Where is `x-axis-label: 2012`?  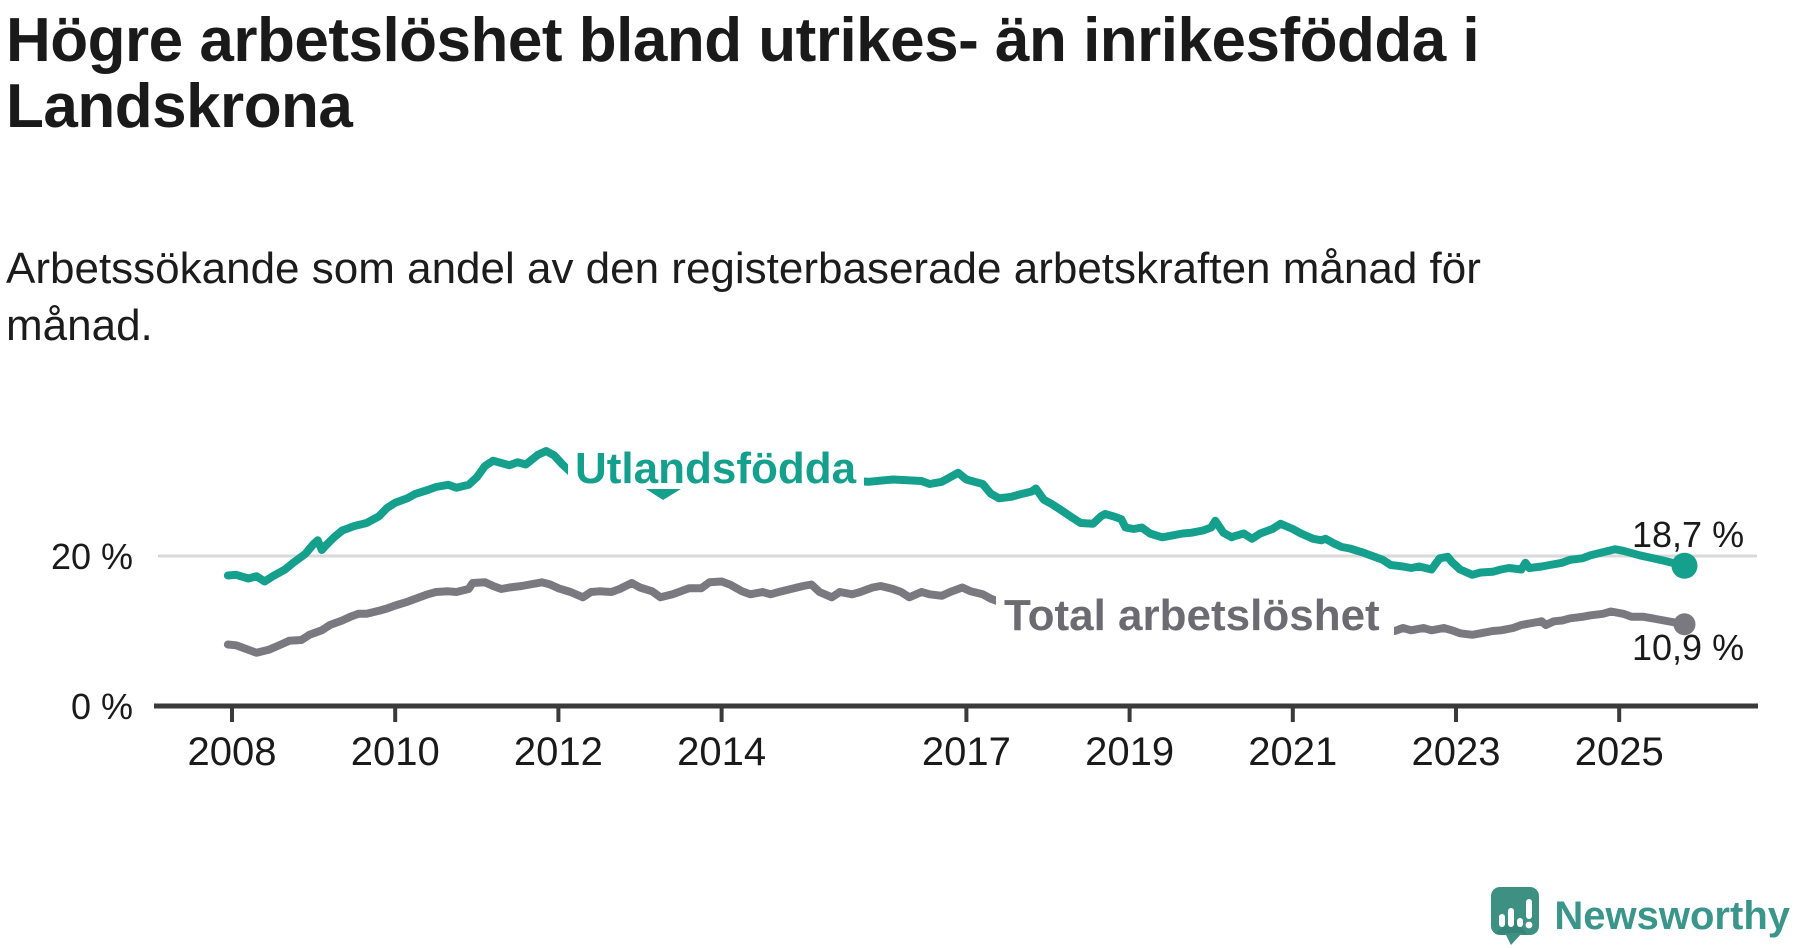 x-axis-label: 2012 is located at coordinates (558, 752).